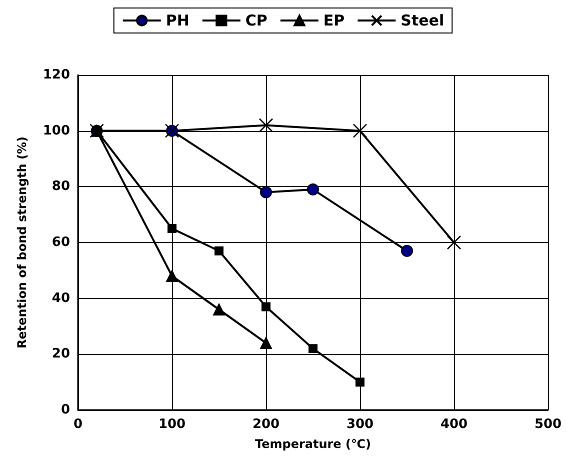 This screenshot has width=566, height=472. Describe the element at coordinates (548, 424) in the screenshot. I see `x-tick-label: 500` at that location.